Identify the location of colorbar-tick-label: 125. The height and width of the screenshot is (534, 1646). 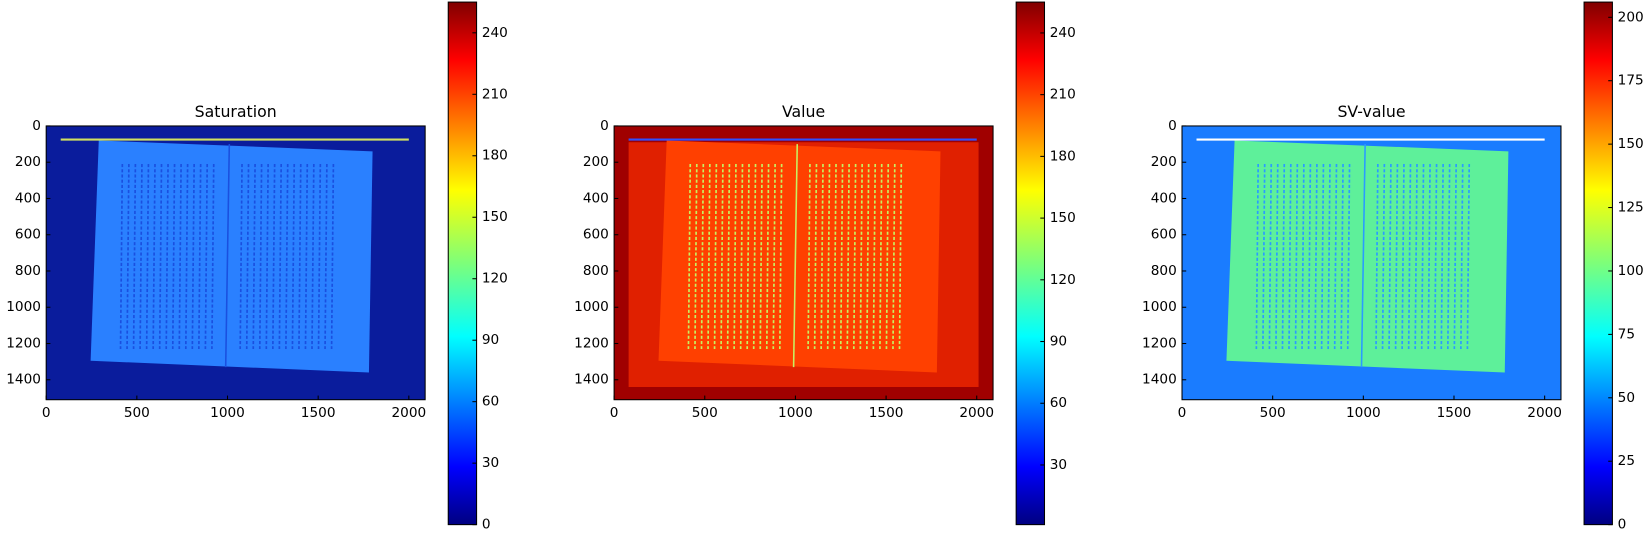
(1631, 208).